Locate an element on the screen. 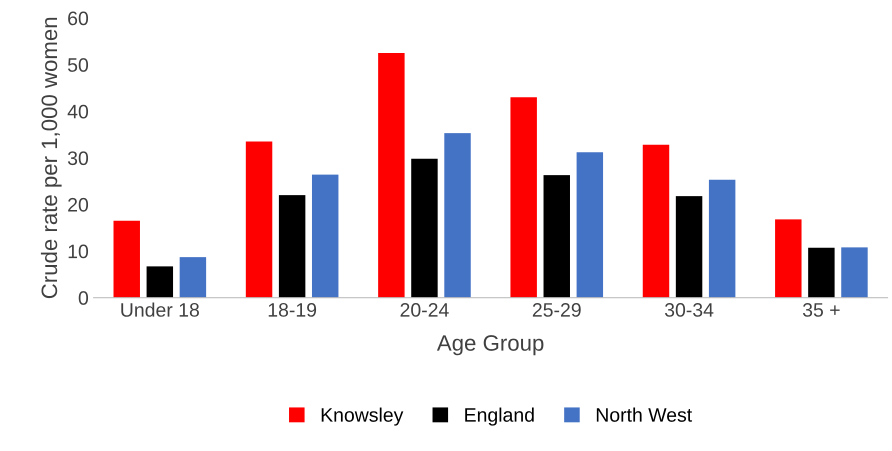 The width and height of the screenshot is (892, 451). x-tick-label: 35 + is located at coordinates (821, 310).